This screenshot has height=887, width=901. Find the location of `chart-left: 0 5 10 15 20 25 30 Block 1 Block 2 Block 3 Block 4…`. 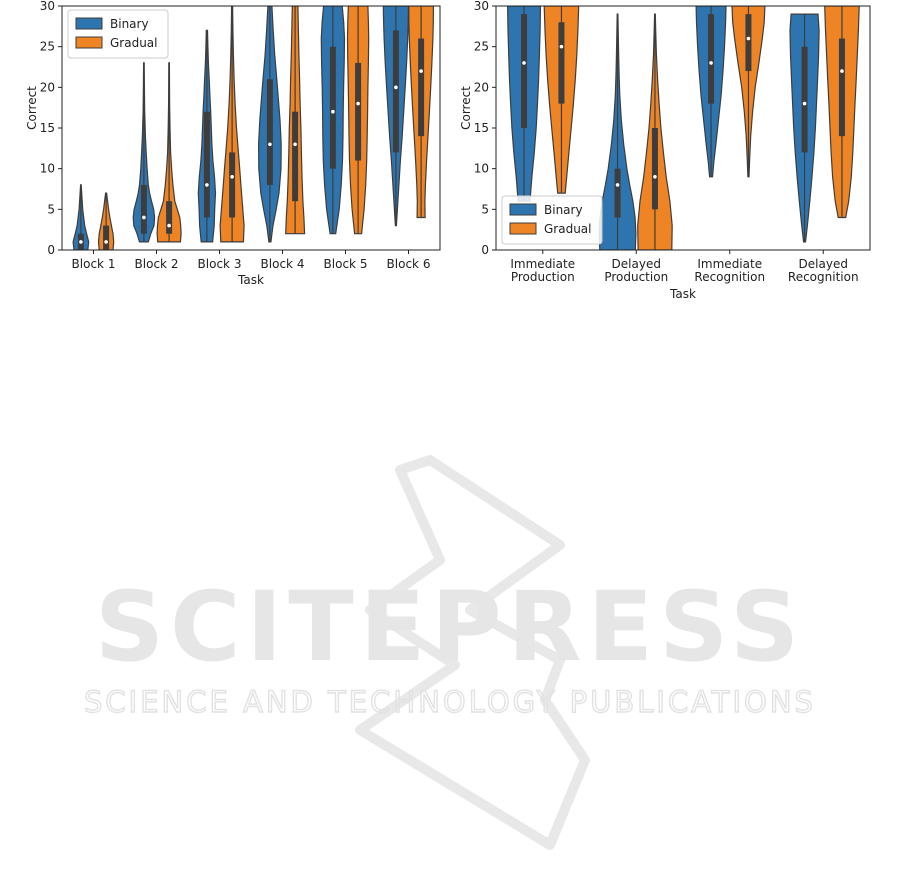

chart-left: 0 5 10 15 20 25 30 Block 1 Block 2 Block 3 Block 4… is located at coordinates (233, 143).